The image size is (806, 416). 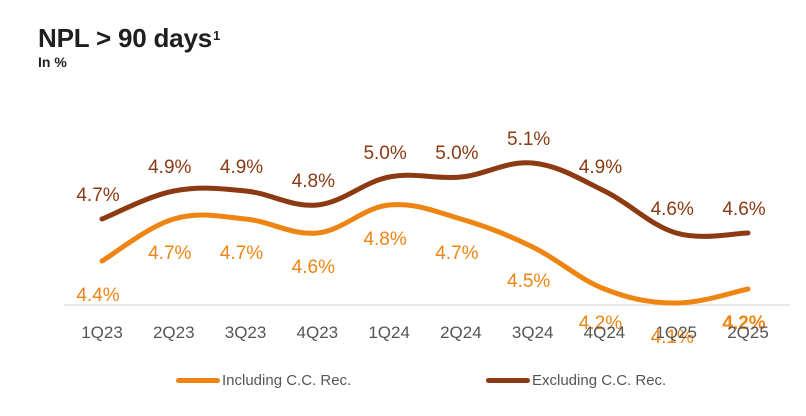 What do you see at coordinates (287, 380) in the screenshot?
I see `legend-label-including: Including C.C. Rec.` at bounding box center [287, 380].